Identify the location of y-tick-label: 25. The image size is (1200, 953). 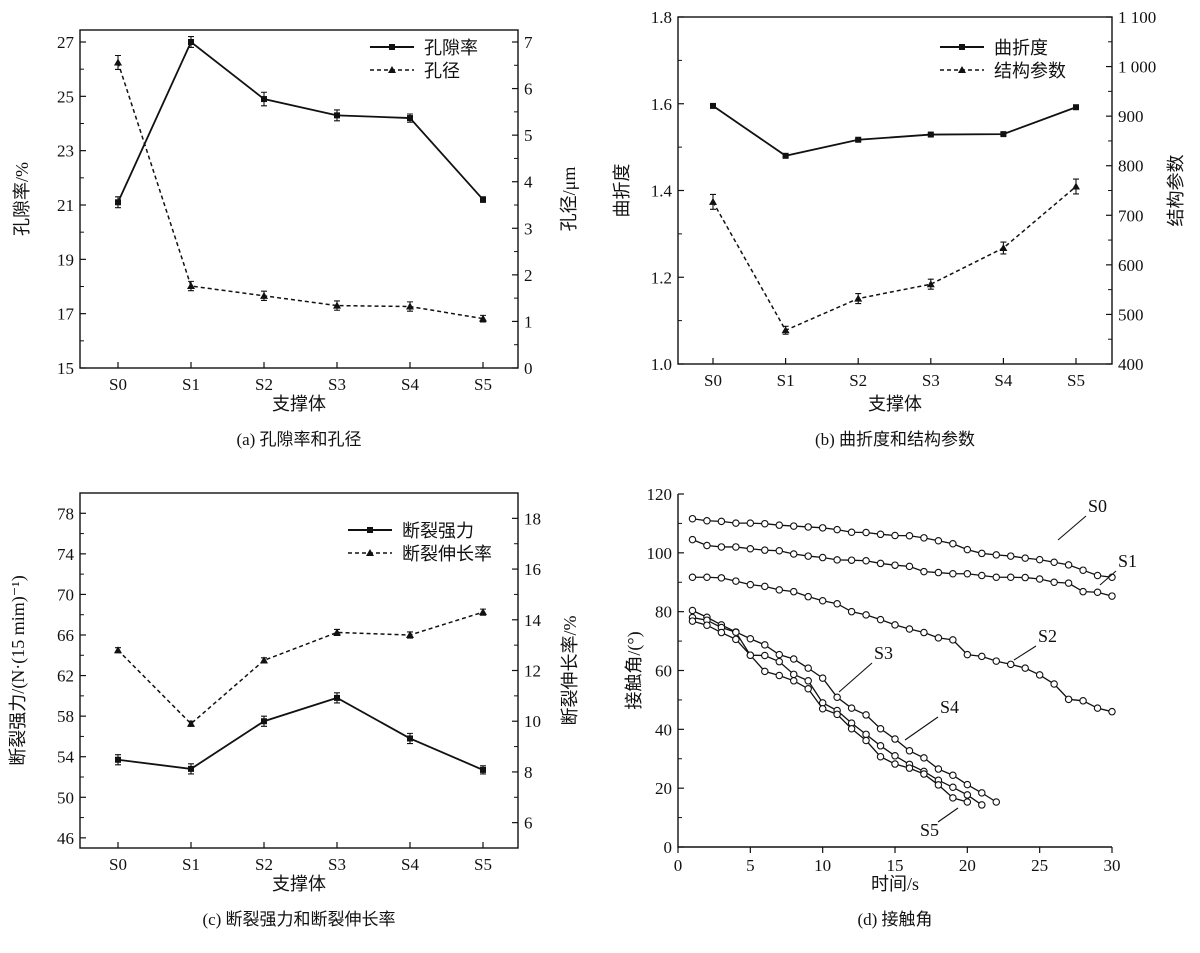
(65, 96).